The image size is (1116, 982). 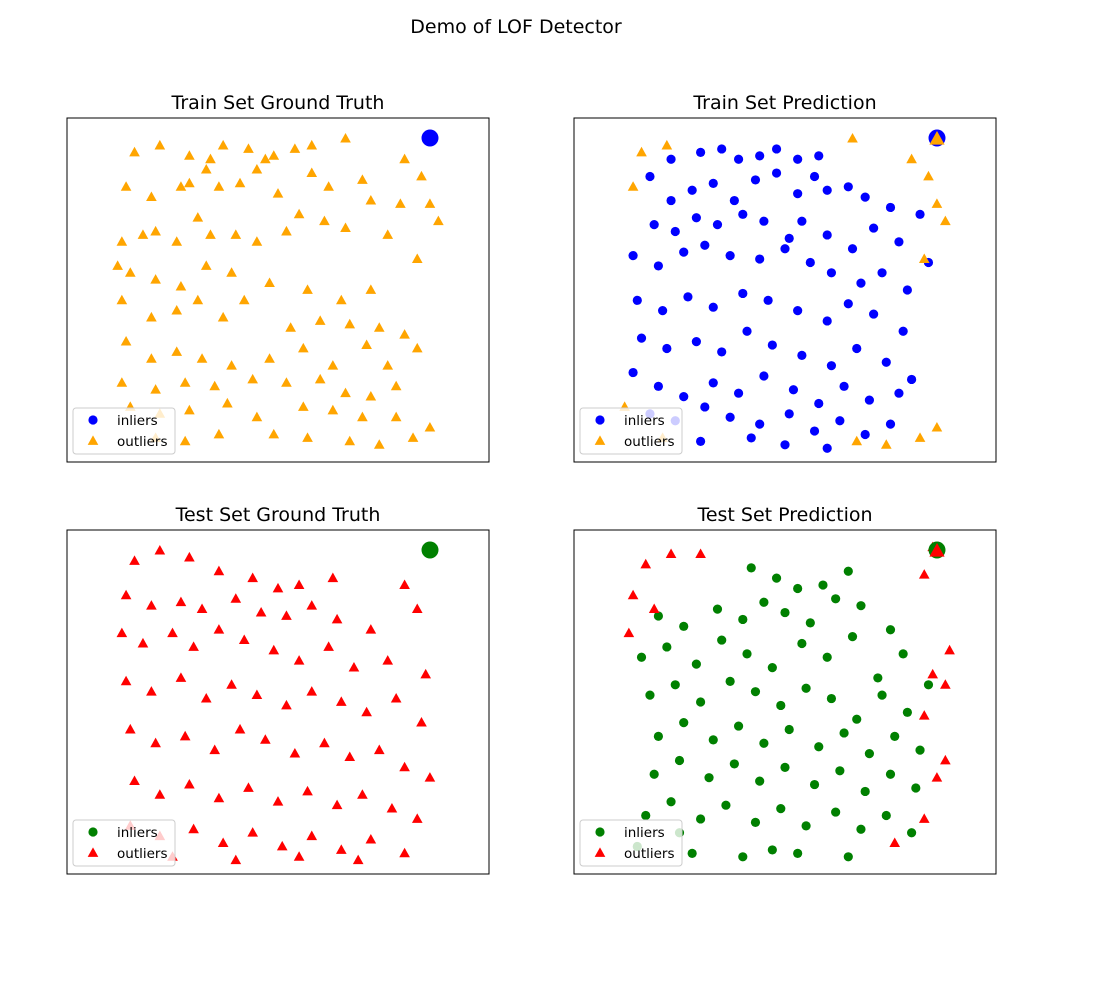 I want to click on subplot-title: Test Set Prediction, so click(x=784, y=515).